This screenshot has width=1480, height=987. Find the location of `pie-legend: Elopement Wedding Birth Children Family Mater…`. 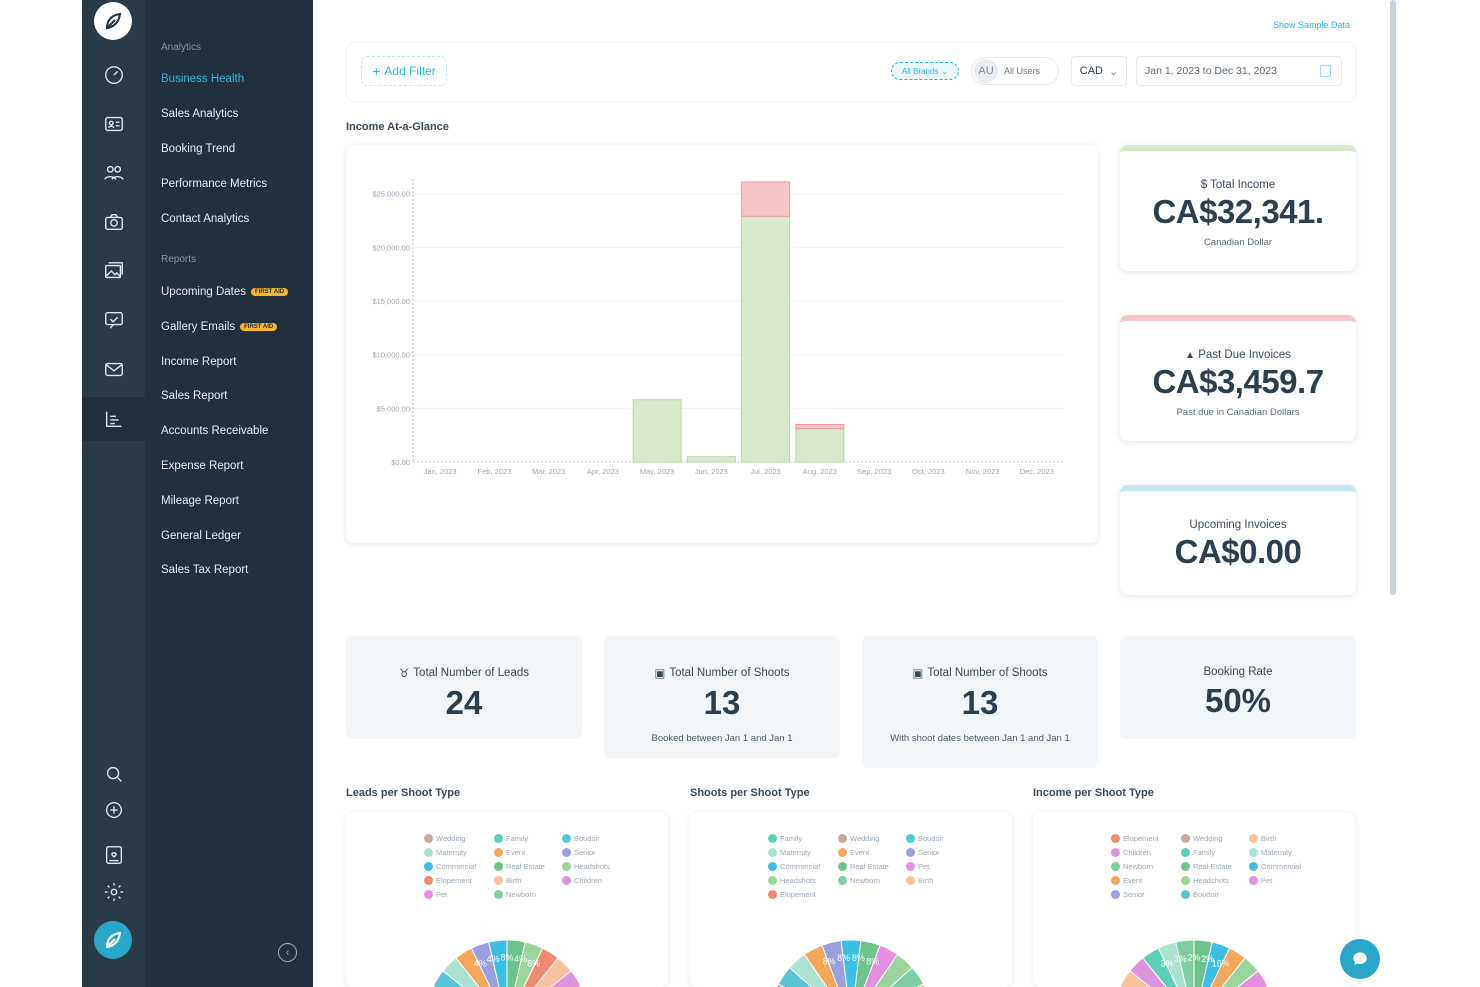

pie-legend: Elopement Wedding Birth Children Family Mater… is located at coordinates (1216, 866).